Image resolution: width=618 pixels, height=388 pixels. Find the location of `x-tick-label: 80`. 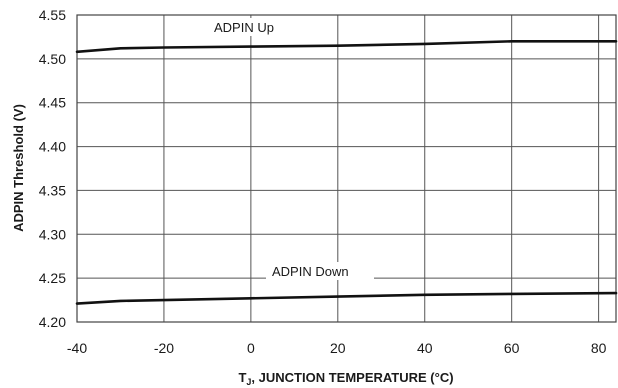

x-tick-label: 80 is located at coordinates (599, 348).